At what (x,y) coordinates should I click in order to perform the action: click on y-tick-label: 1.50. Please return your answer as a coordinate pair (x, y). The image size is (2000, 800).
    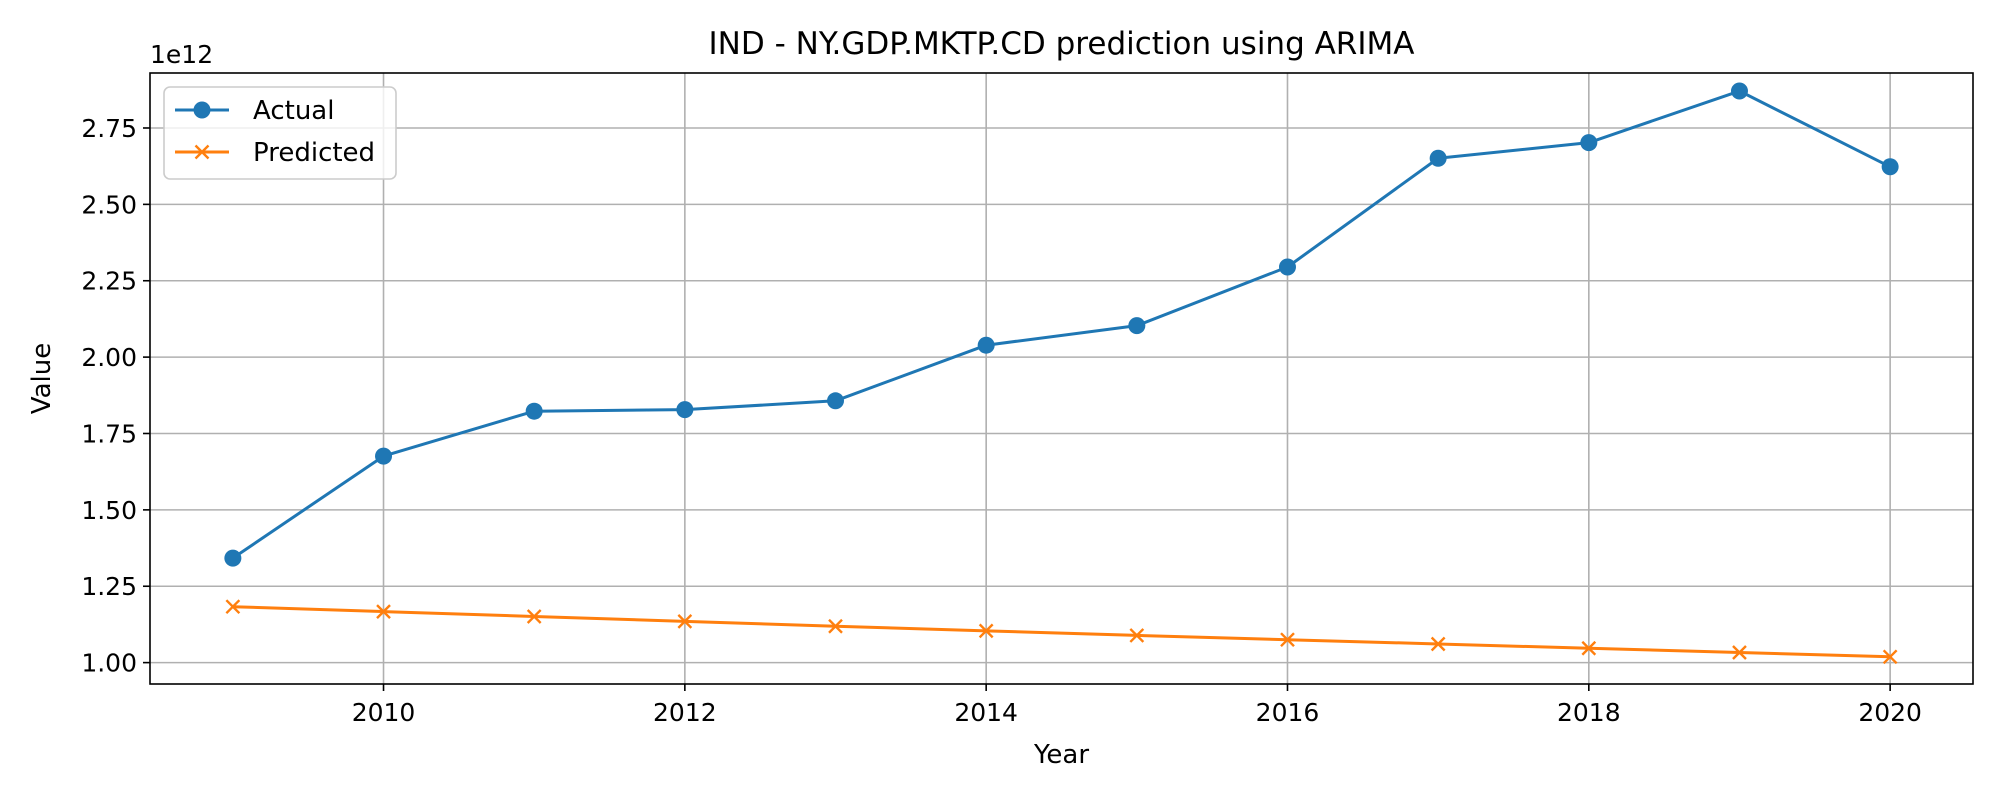
    Looking at the image, I should click on (109, 510).